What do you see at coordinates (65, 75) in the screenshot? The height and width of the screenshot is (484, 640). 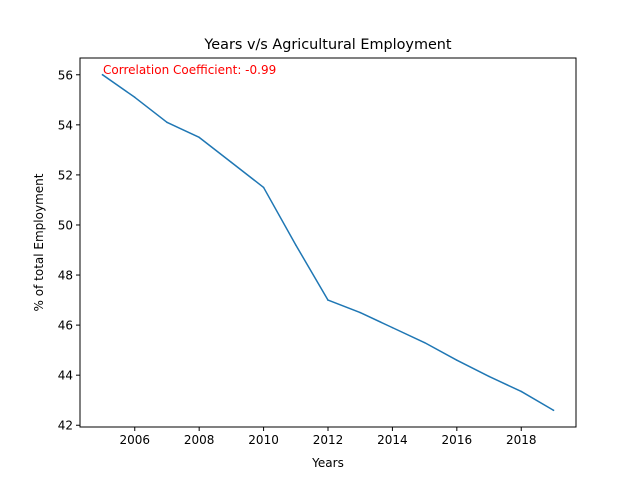 I see `y-tick-label: 56` at bounding box center [65, 75].